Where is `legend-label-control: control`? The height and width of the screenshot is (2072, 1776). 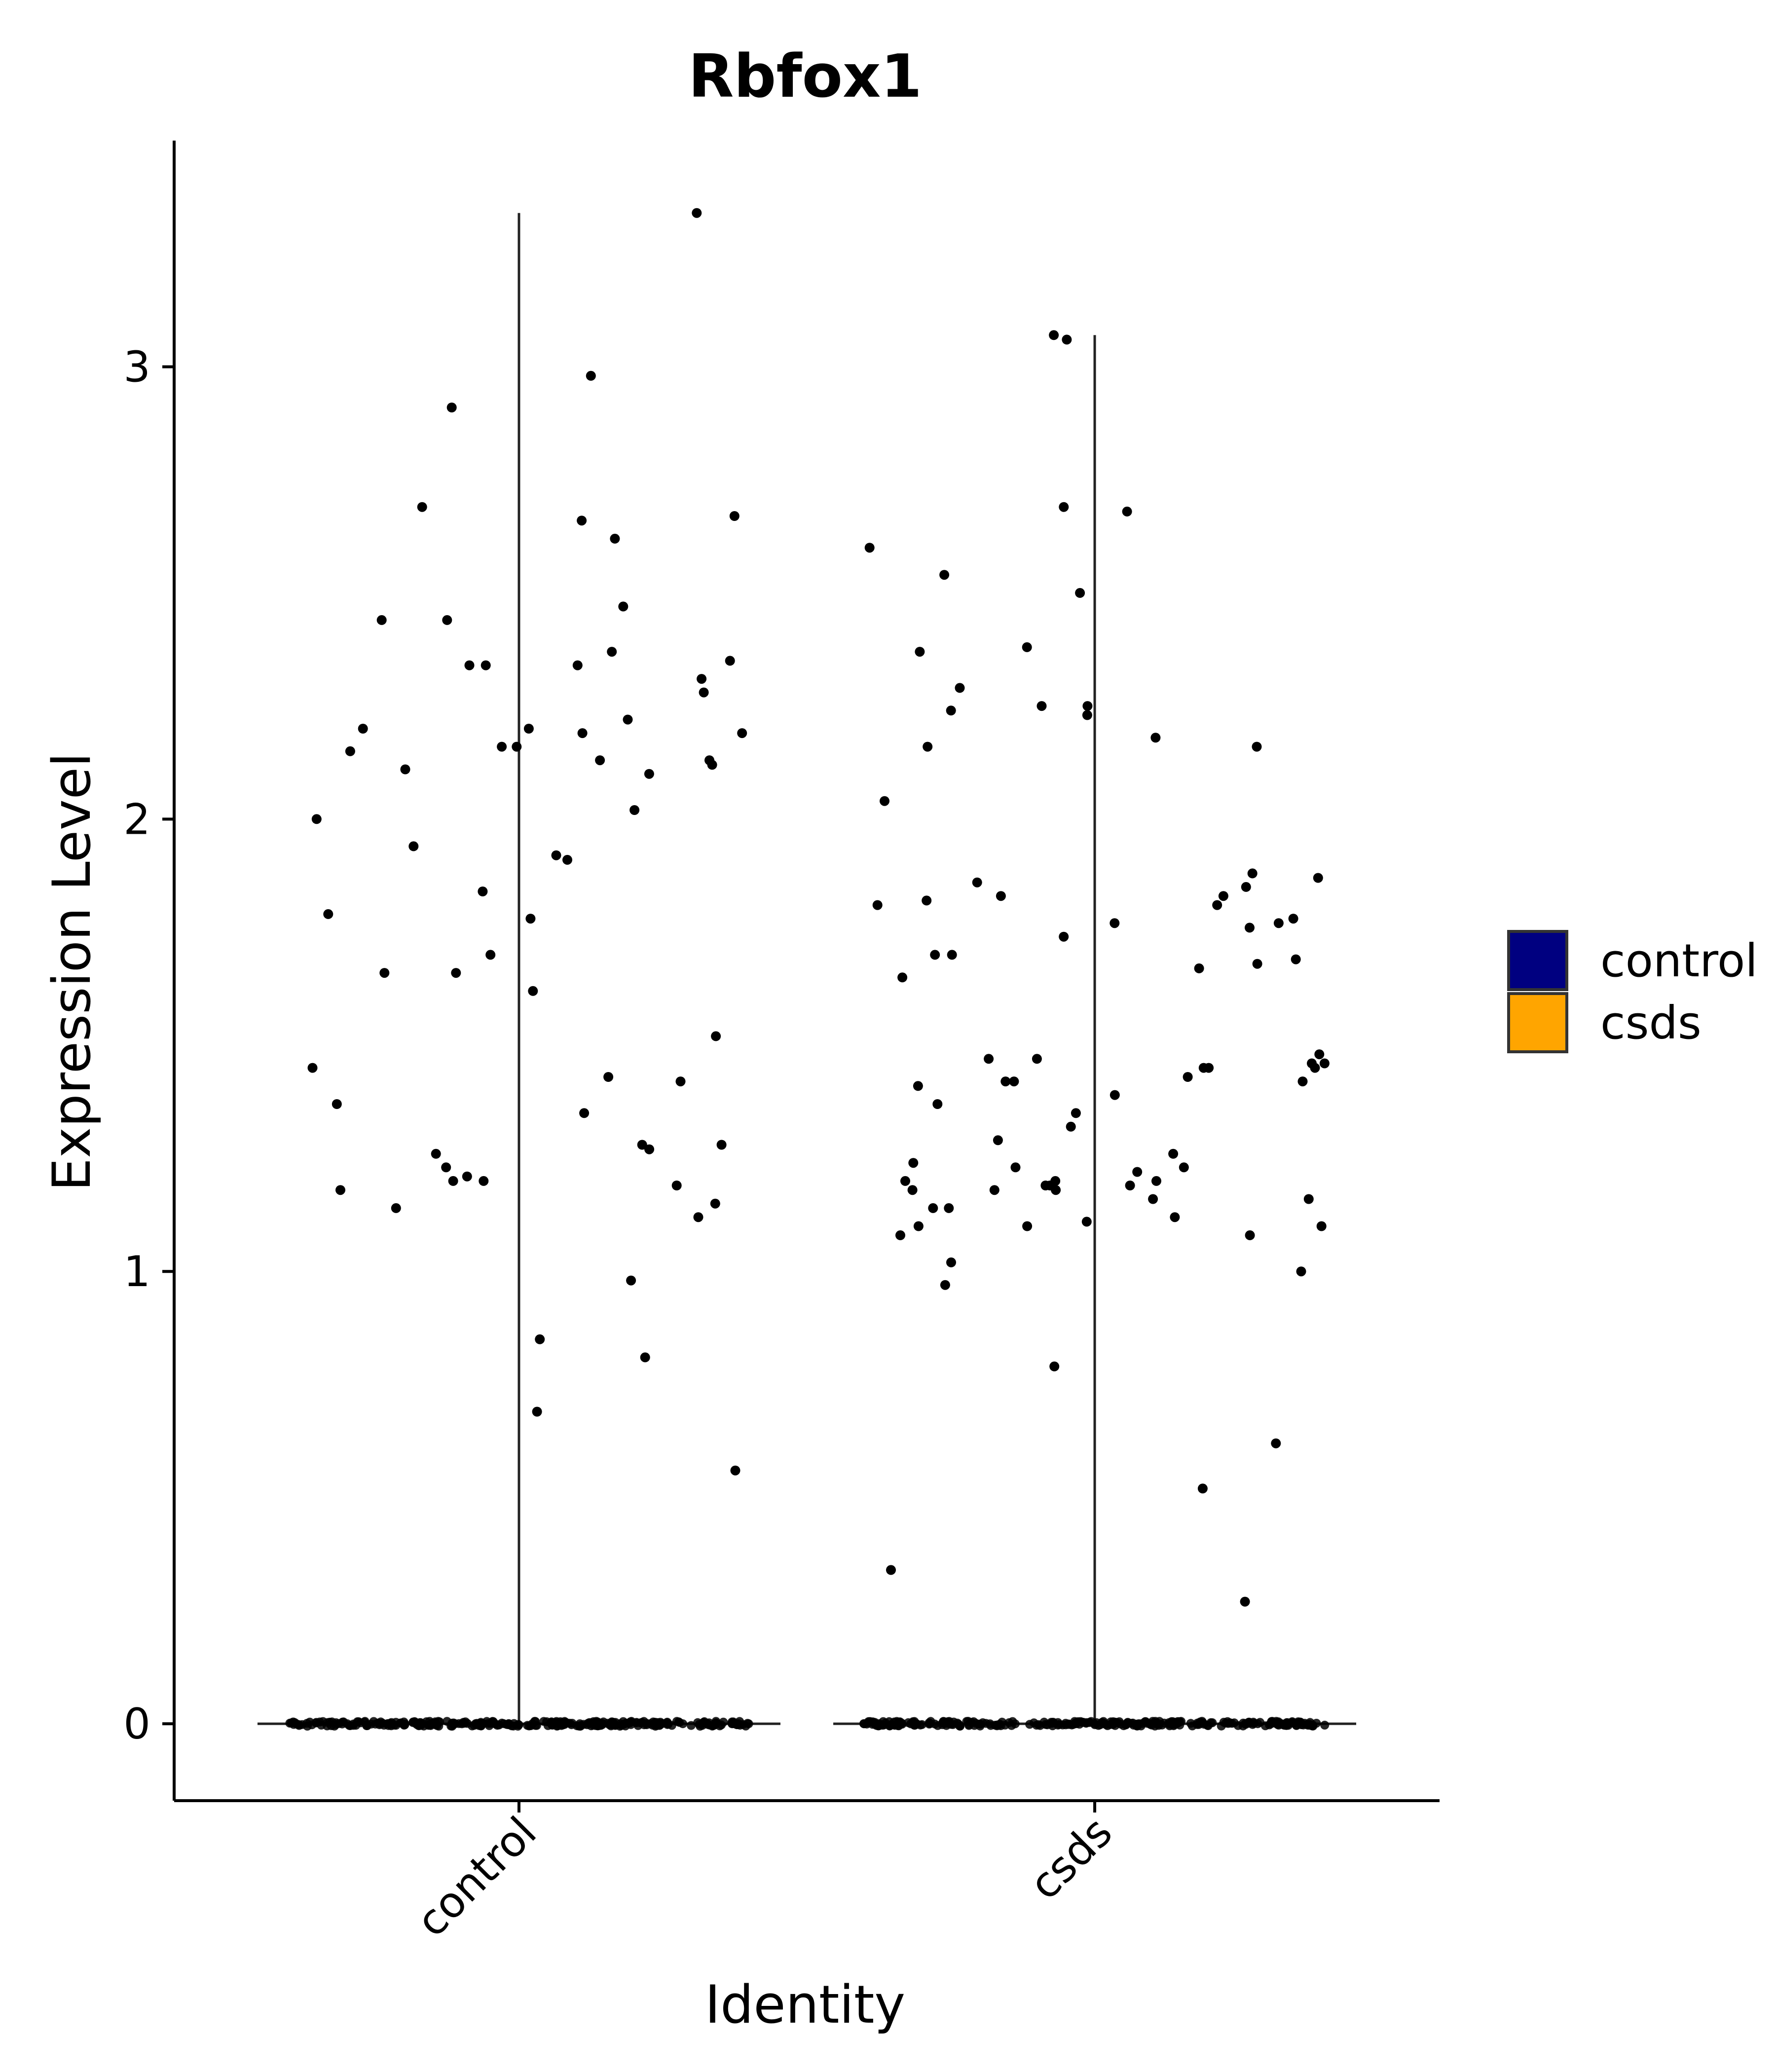 legend-label-control: control is located at coordinates (1679, 961).